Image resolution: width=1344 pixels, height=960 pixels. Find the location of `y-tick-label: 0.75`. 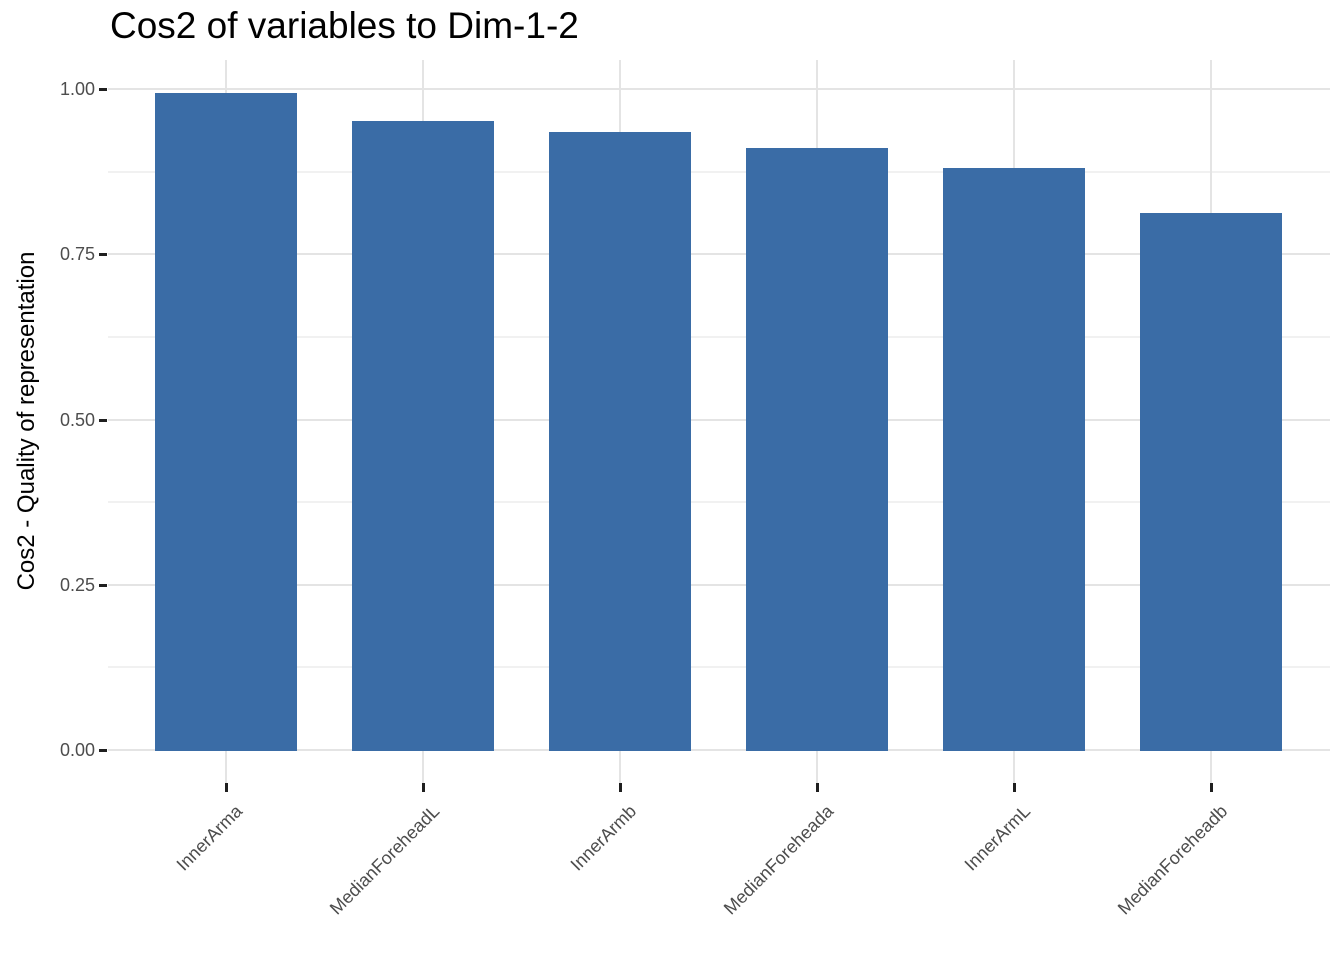

y-tick-label: 0.75 is located at coordinates (77, 254).